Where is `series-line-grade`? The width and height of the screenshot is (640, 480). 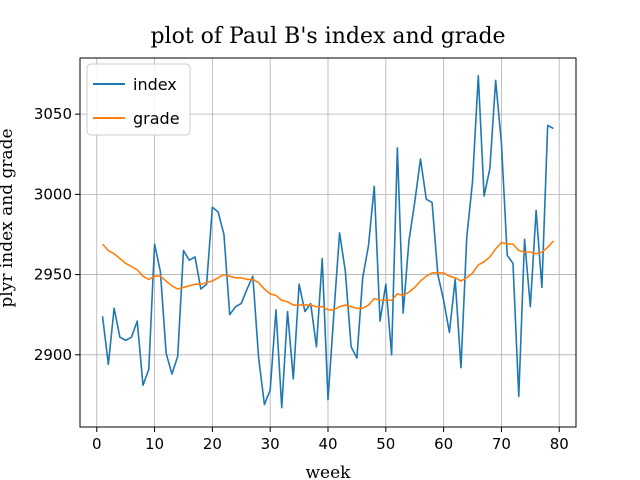
series-line-grade is located at coordinates (328, 275).